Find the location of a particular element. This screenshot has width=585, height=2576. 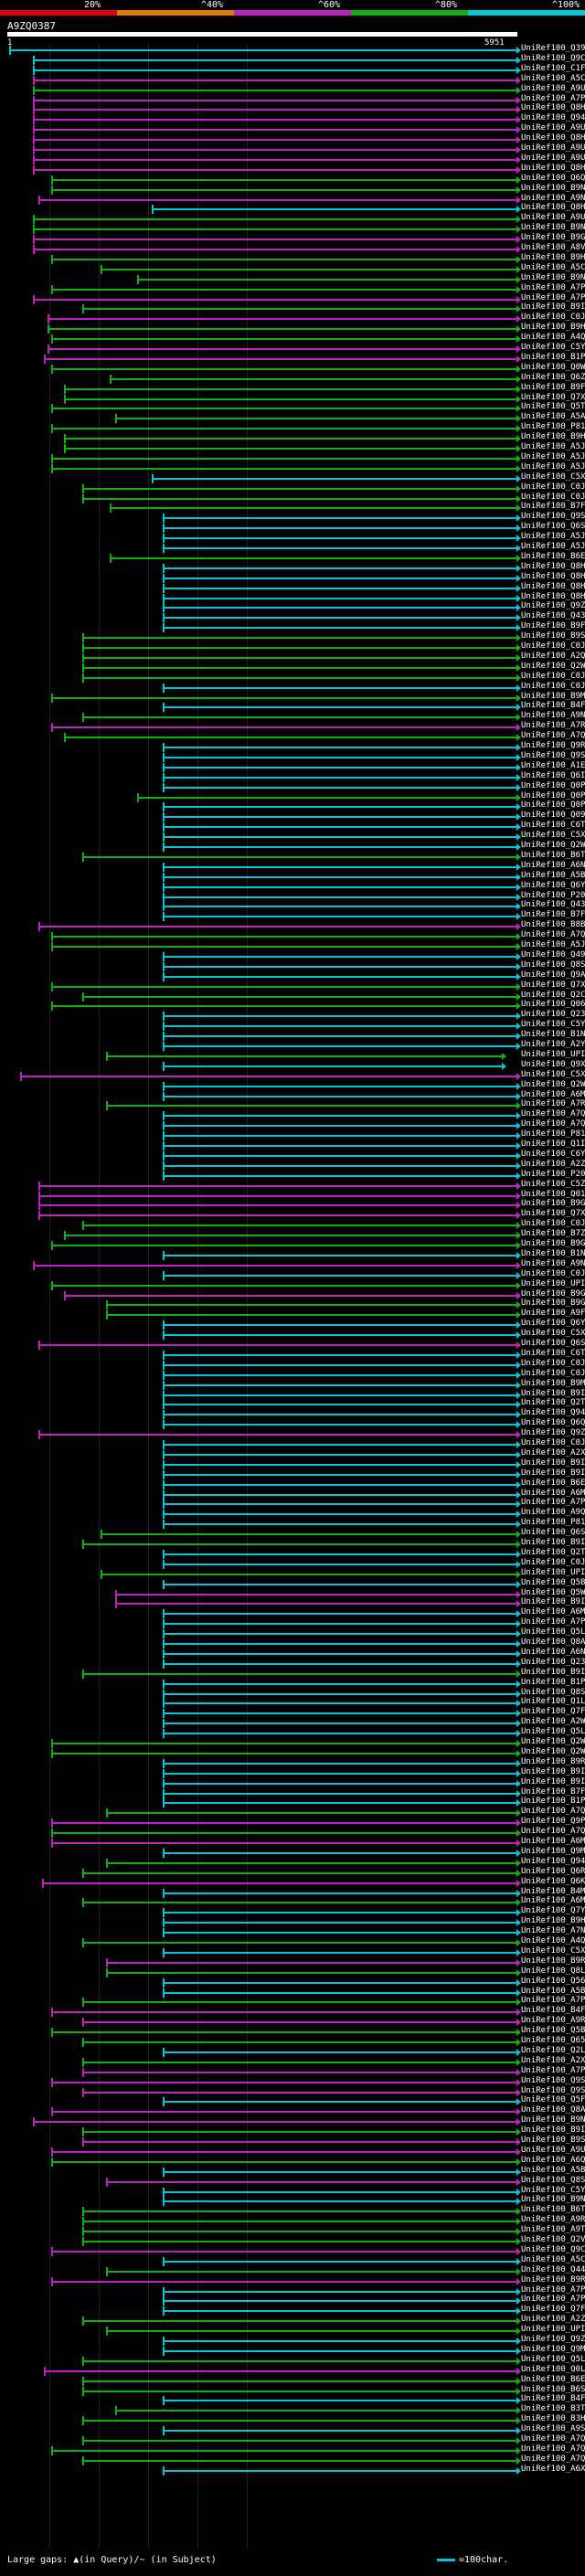

hit-name: UniRef100_A9RQR7 is located at coordinates (553, 2220).